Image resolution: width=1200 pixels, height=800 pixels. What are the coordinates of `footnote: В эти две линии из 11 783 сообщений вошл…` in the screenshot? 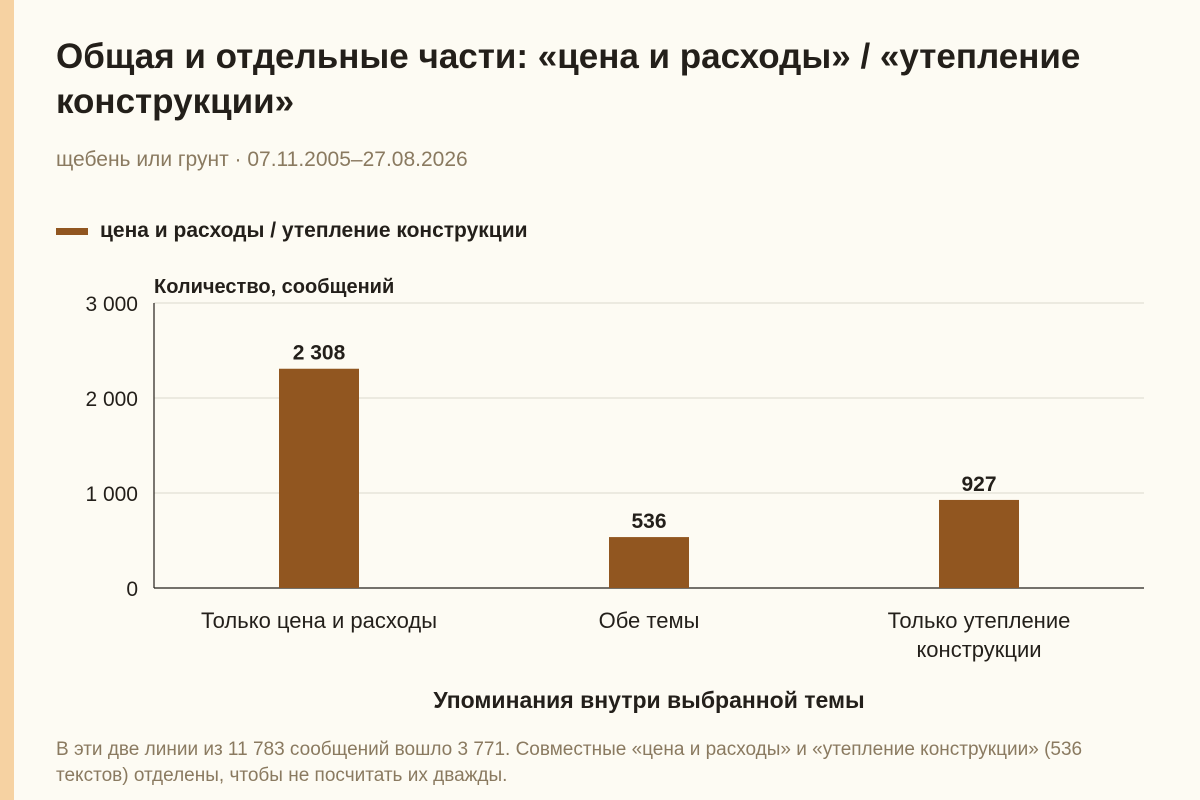 It's located at (569, 762).